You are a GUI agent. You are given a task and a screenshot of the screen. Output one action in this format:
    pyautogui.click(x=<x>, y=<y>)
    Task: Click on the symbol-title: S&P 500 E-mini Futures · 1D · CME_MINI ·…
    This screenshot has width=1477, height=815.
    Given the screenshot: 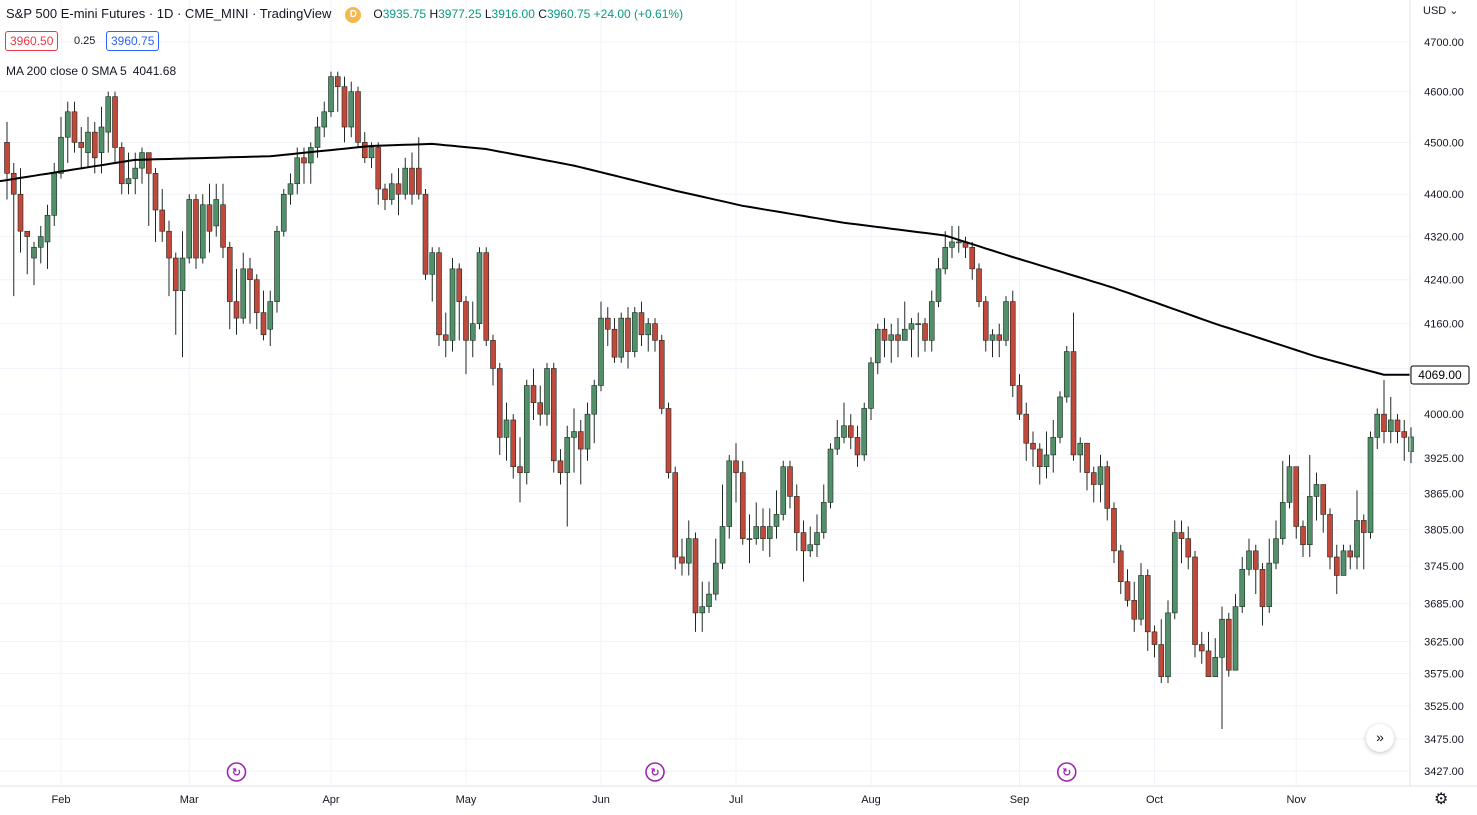 What is the action you would take?
    pyautogui.click(x=169, y=13)
    